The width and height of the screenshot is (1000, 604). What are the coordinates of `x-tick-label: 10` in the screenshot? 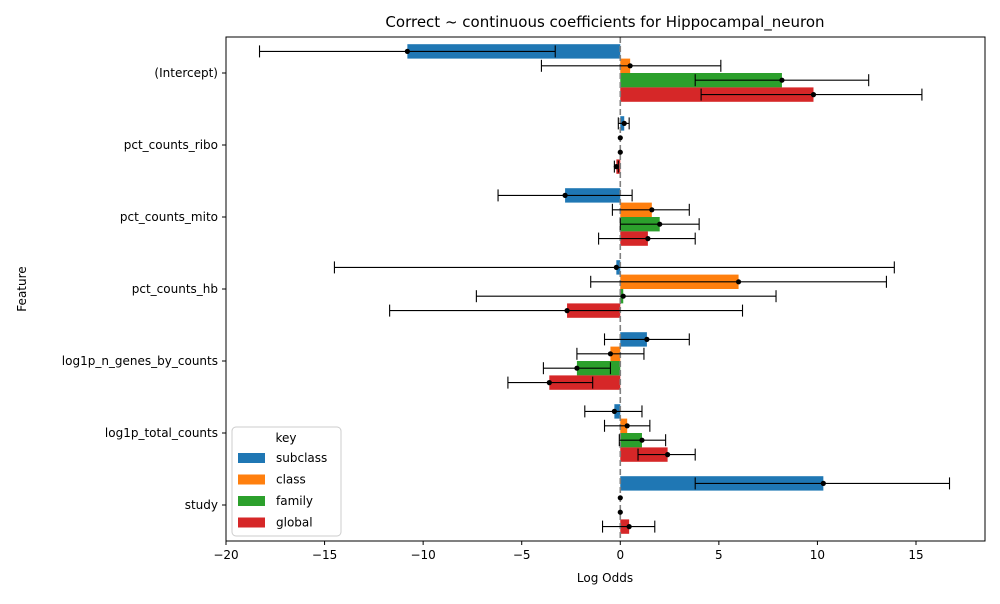 It's located at (817, 555).